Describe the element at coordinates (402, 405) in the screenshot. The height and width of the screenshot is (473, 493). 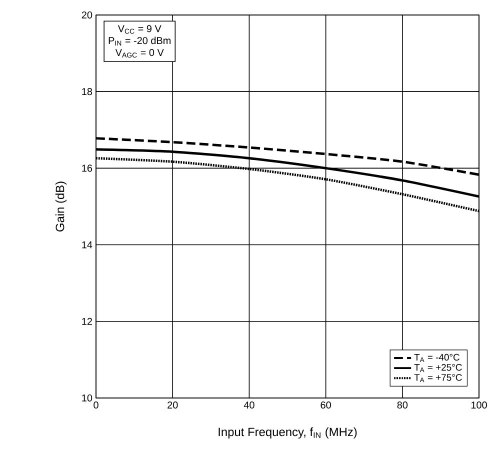
I see `x-tick-label: 80` at that location.